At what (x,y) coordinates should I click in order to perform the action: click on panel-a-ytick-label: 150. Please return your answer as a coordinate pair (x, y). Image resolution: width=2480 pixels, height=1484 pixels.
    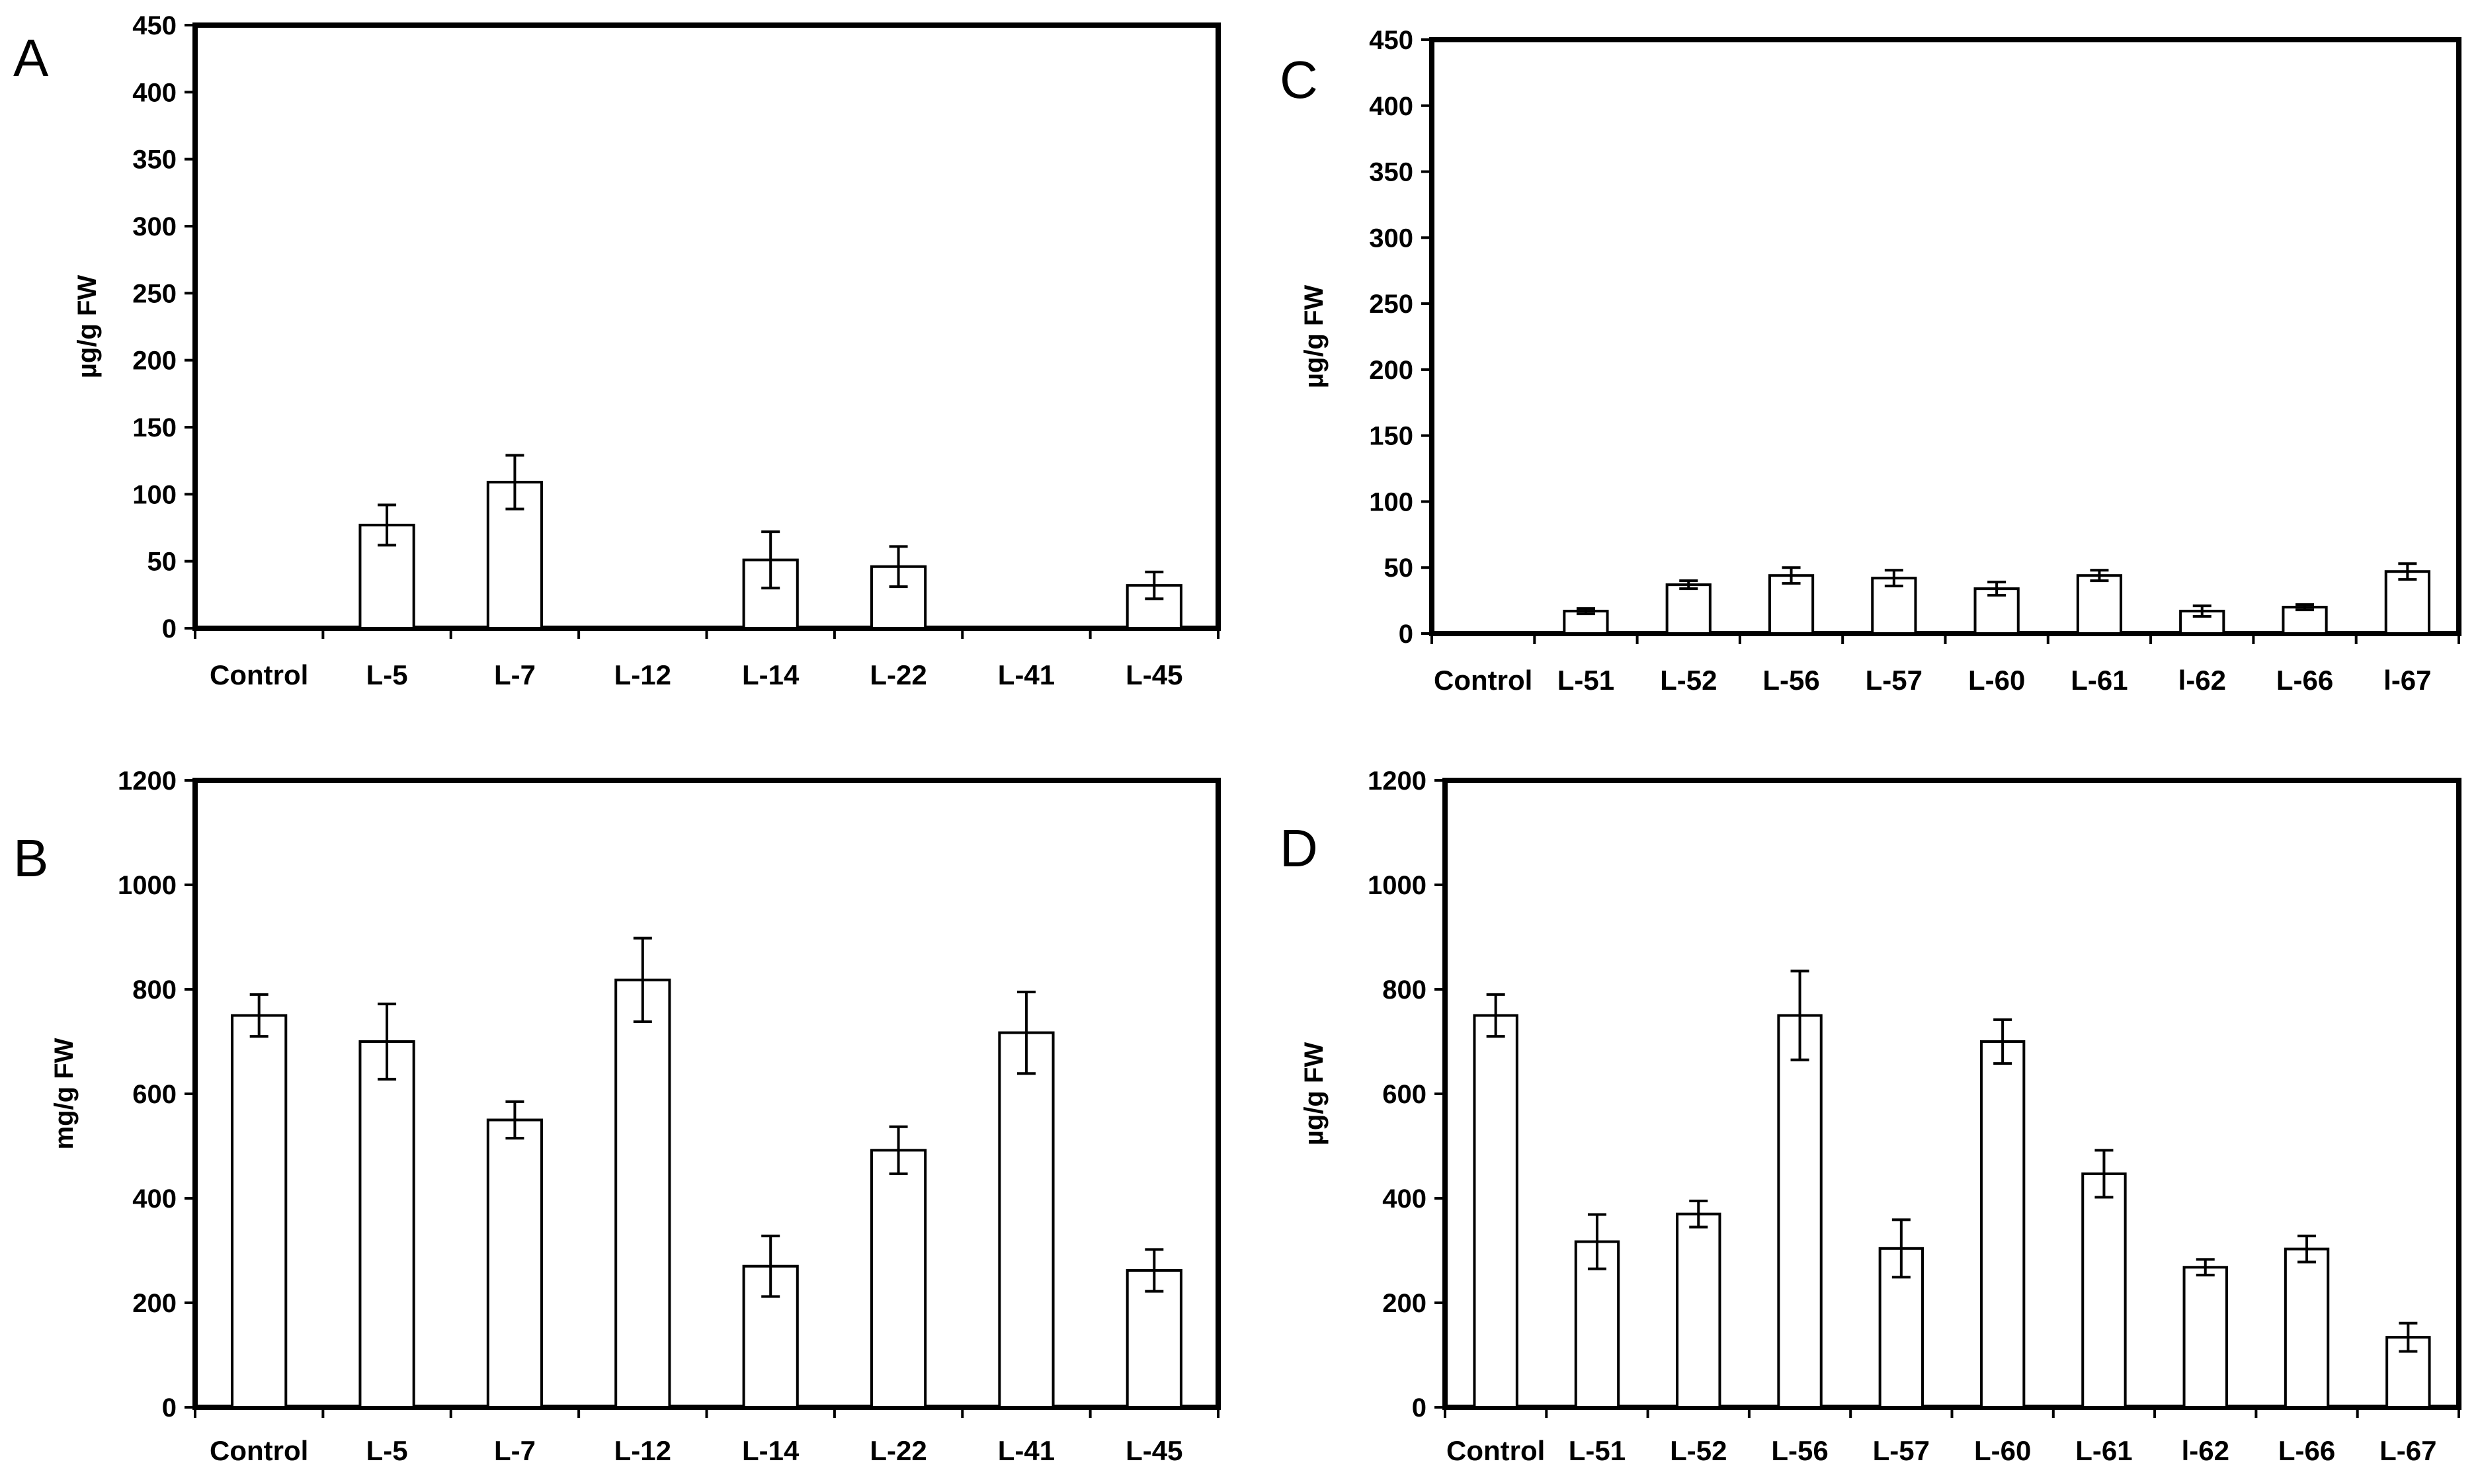
    Looking at the image, I should click on (154, 428).